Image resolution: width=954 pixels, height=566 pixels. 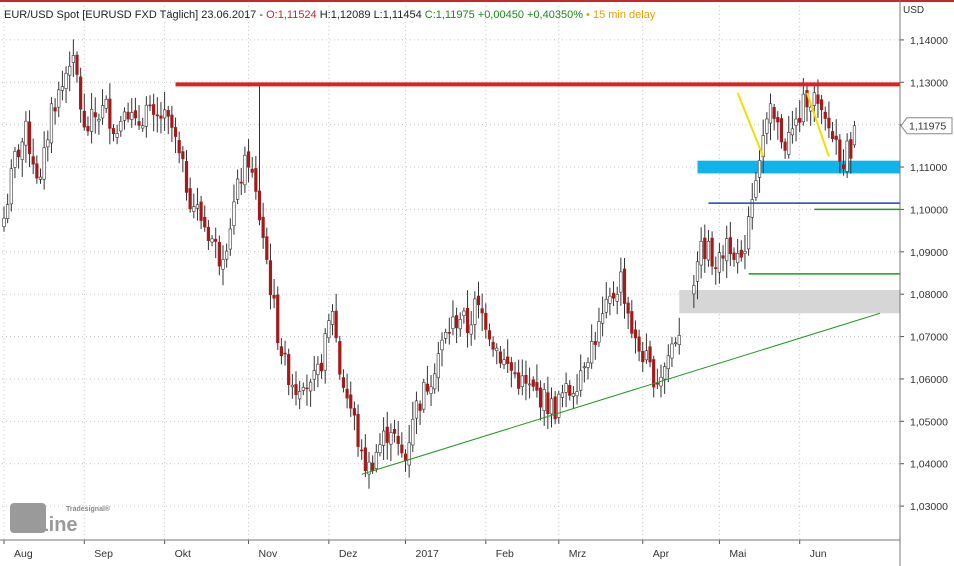 What do you see at coordinates (183, 554) in the screenshot?
I see `x-tick-label: Okt` at bounding box center [183, 554].